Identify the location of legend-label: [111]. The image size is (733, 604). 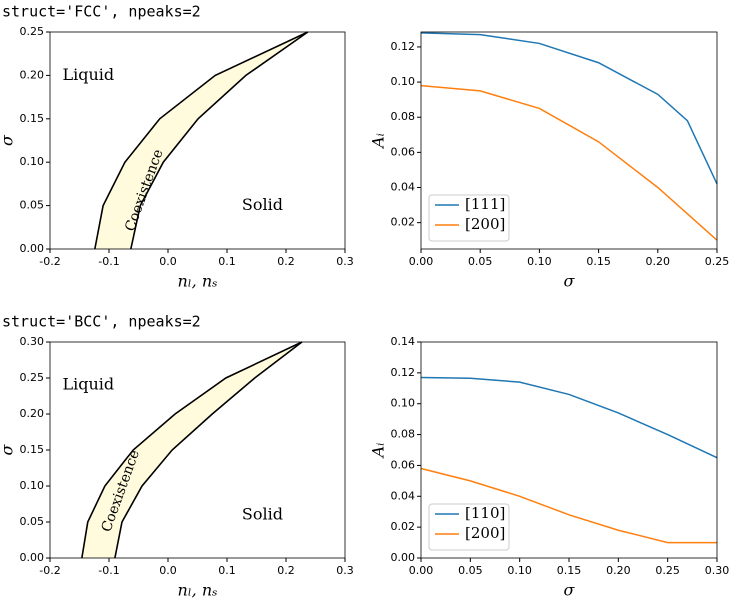
(485, 204).